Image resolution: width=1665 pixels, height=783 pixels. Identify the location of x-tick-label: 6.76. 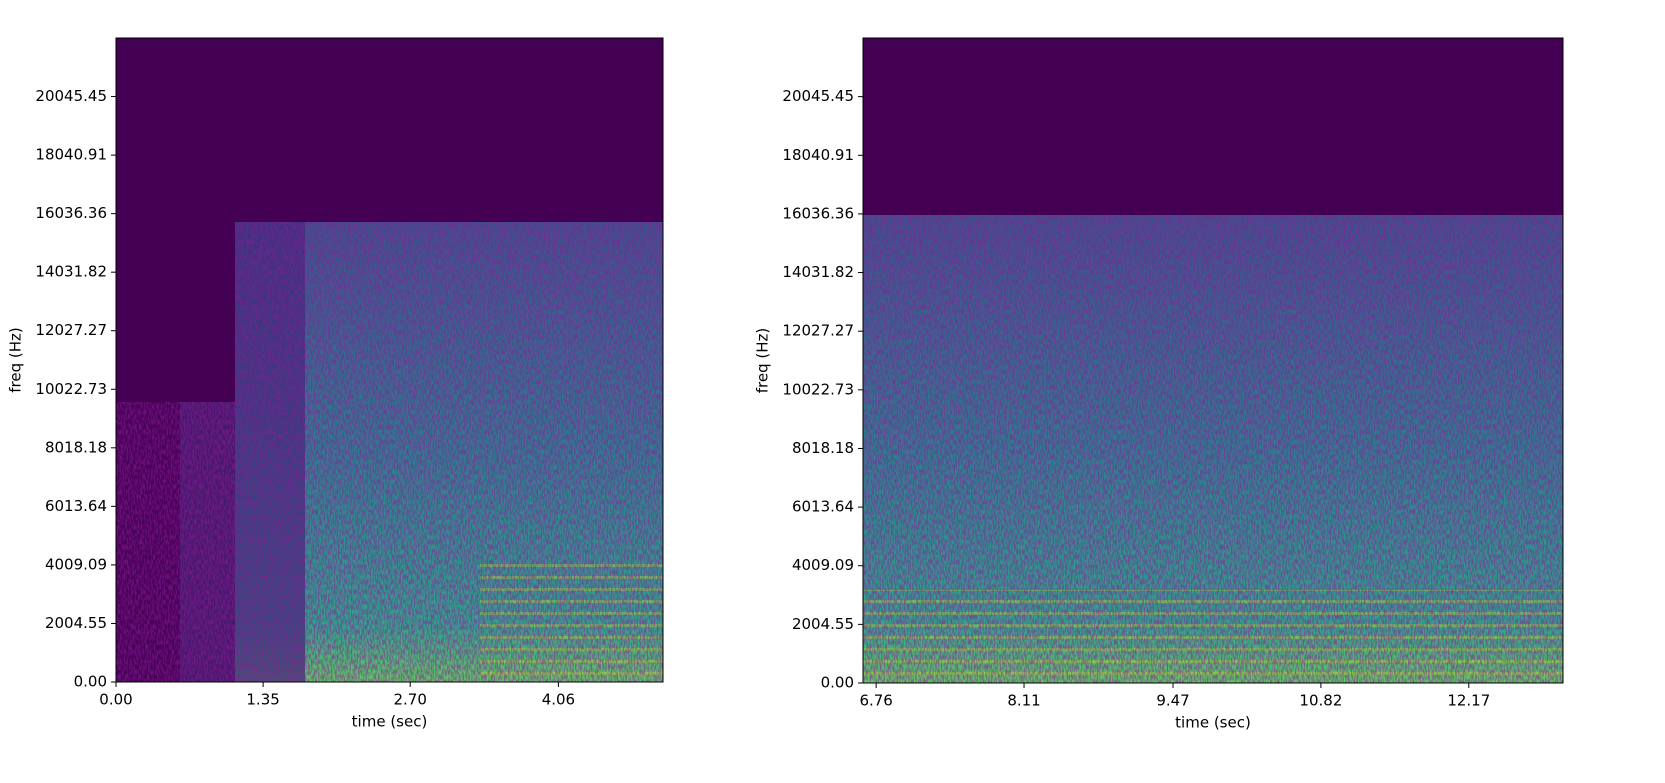
(875, 701).